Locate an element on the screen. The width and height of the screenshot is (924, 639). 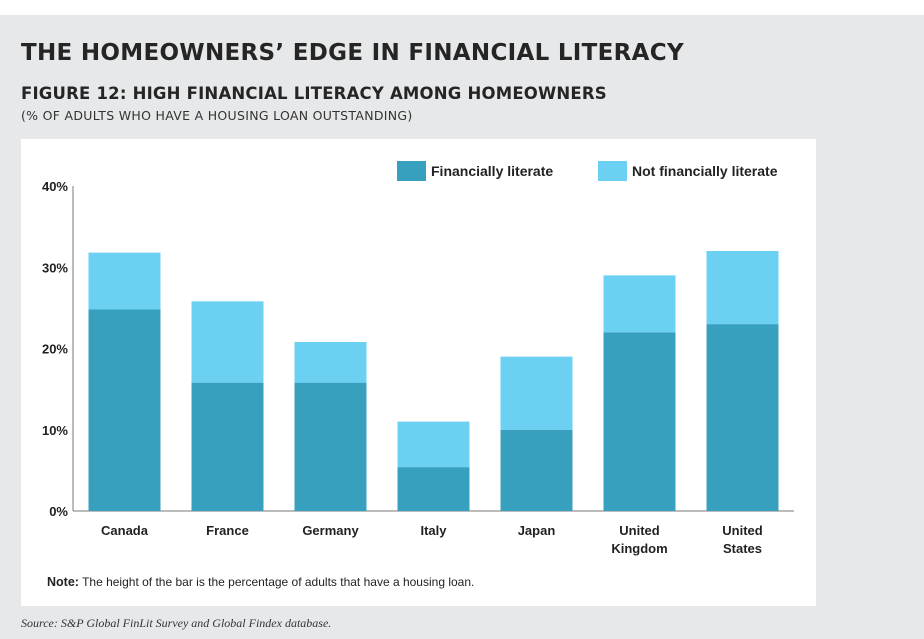
y-tick-label: 40% is located at coordinates (55, 186).